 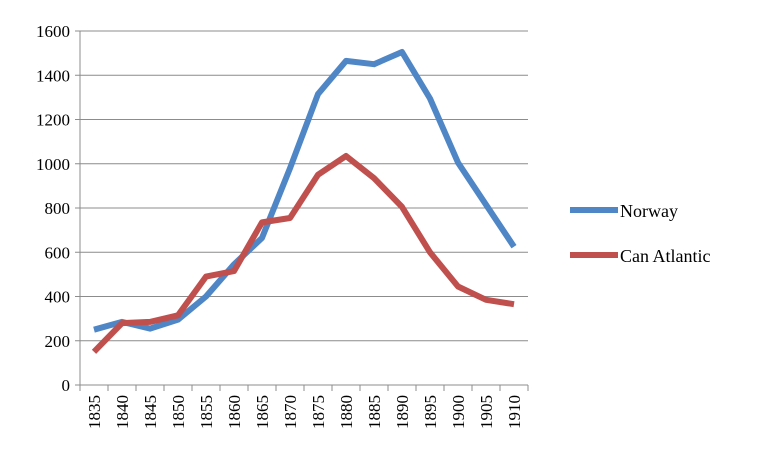 I want to click on x-tick-label: 1870, so click(x=290, y=412).